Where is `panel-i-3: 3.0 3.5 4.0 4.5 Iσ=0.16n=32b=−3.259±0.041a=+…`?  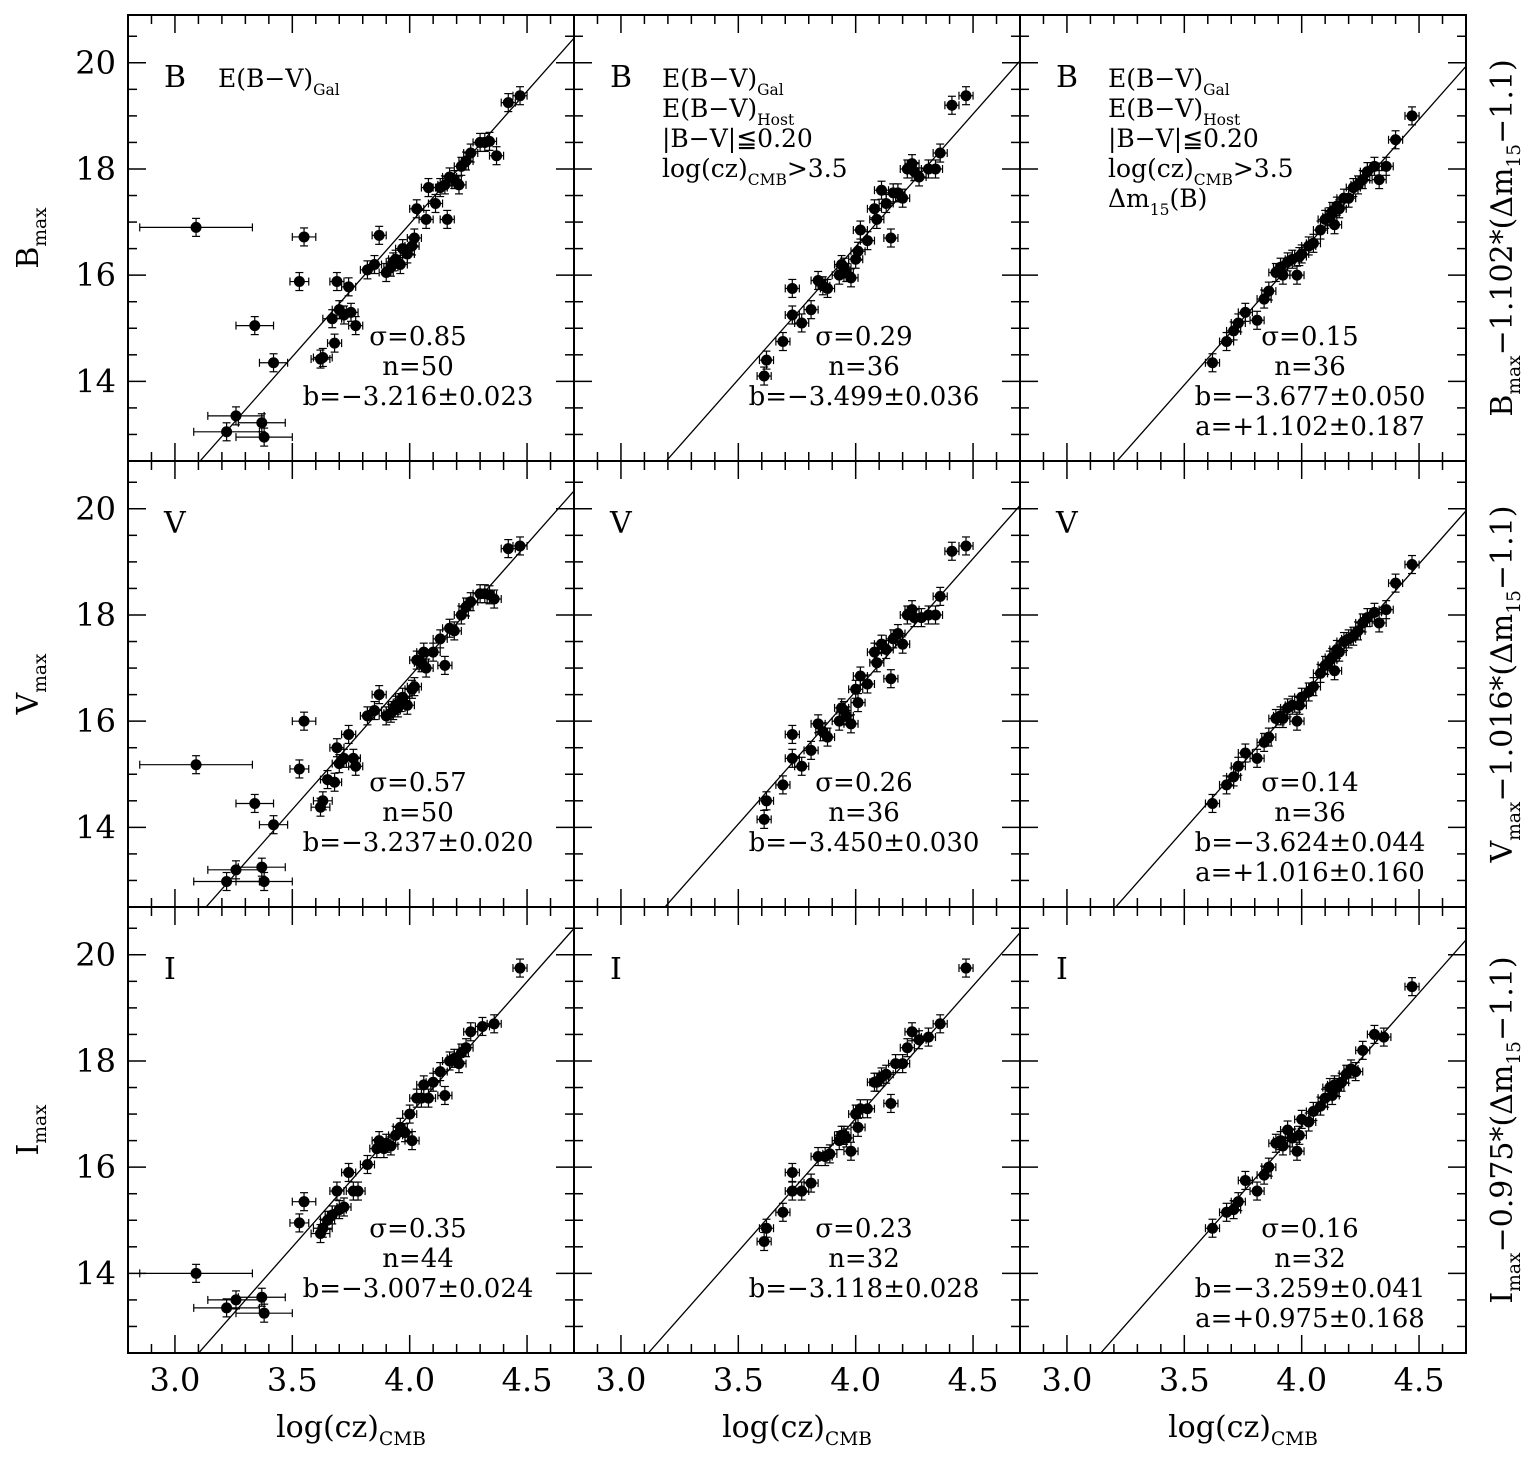
panel-i-3: 3.0 3.5 4.0 4.5 Iσ=0.16n=32b=−3.259±0.041a=+… is located at coordinates (1243, 1152).